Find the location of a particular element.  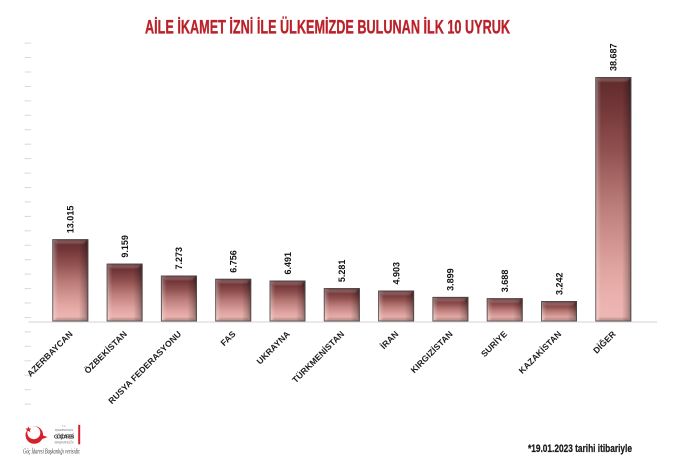

svg-text:Göç İdaresi Başkanlığı verisid: Göç İdaresi Başkanlığı verisidir. is located at coordinates (52, 452).